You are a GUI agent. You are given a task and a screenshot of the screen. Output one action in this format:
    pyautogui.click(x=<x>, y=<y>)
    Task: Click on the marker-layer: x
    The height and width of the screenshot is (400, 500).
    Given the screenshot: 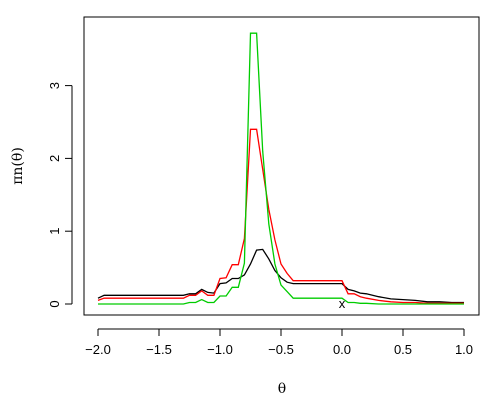 What is the action you would take?
    pyautogui.click(x=342, y=303)
    